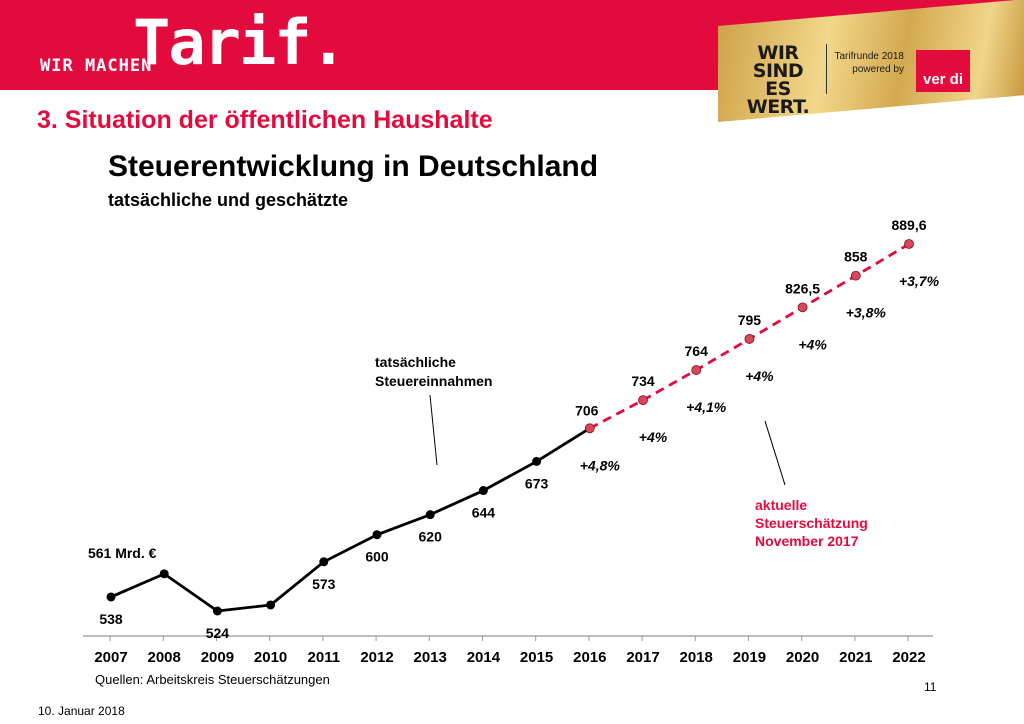 This screenshot has height=724, width=1024. I want to click on value-label: 644, so click(484, 513).